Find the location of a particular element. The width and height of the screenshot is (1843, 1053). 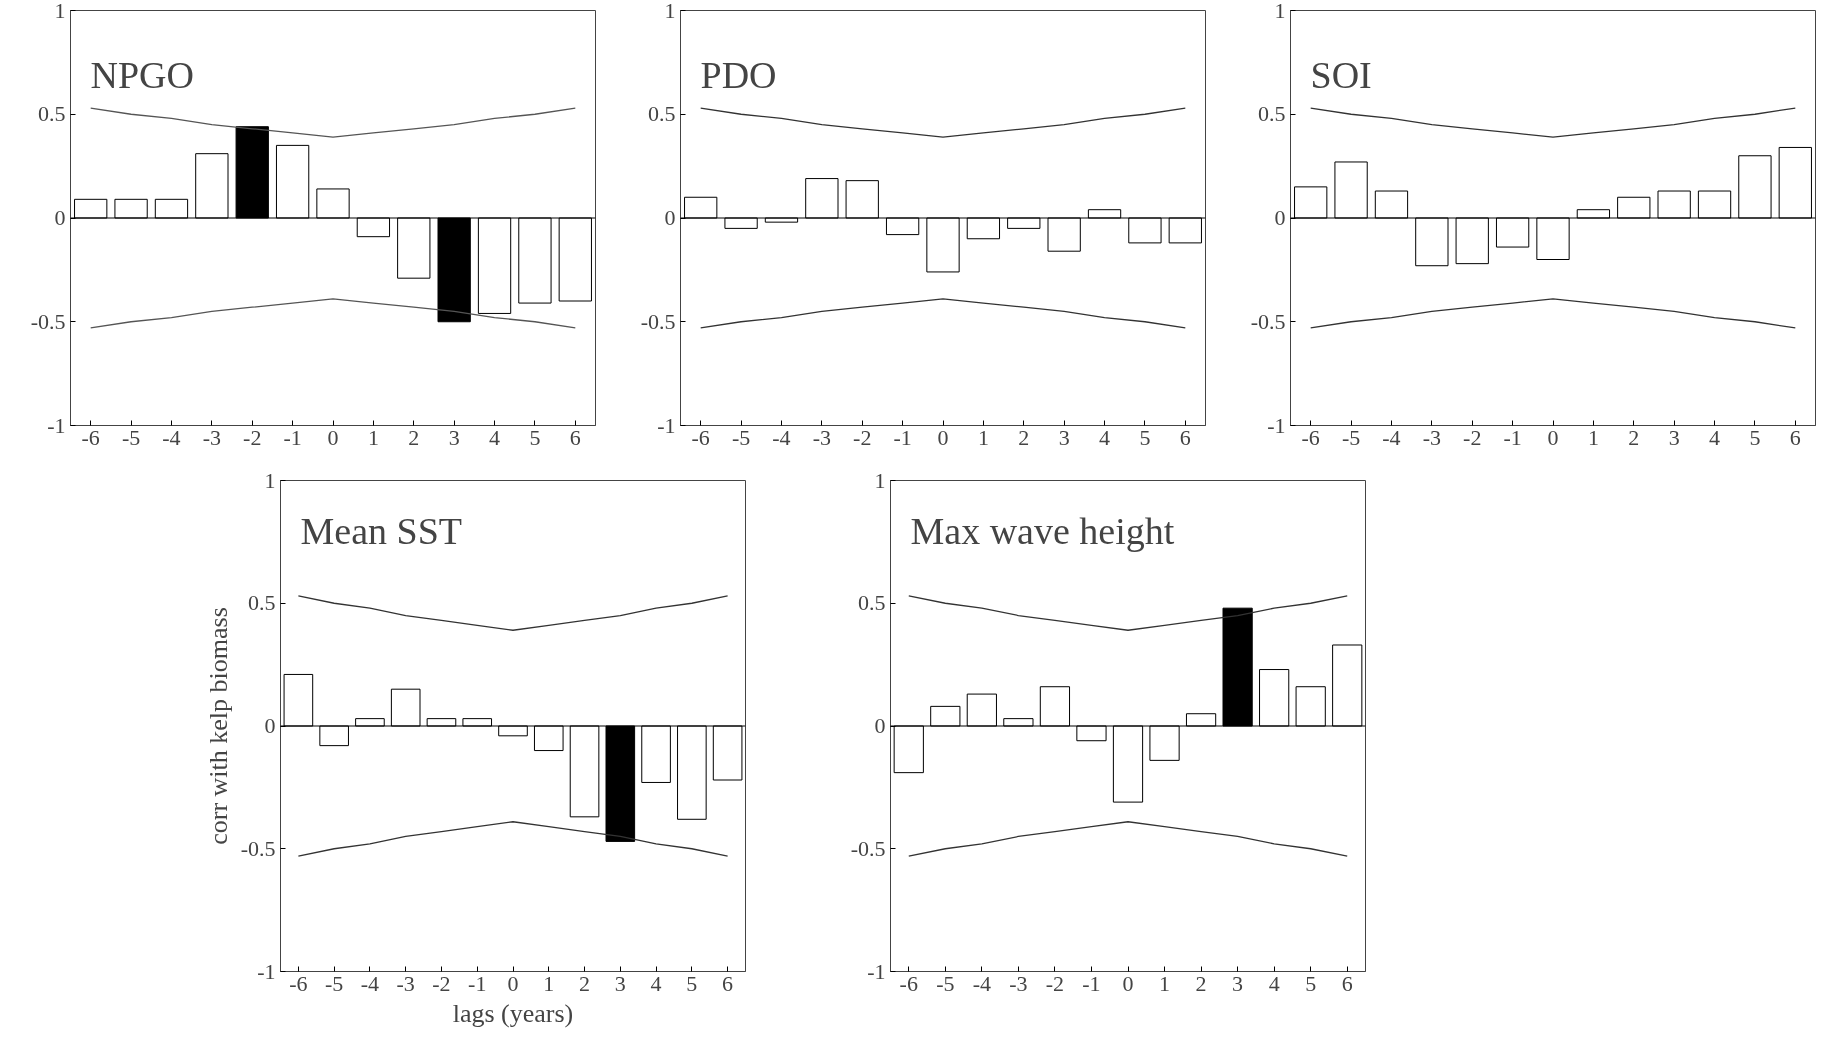

text: SOI is located at coordinates (1341, 74).